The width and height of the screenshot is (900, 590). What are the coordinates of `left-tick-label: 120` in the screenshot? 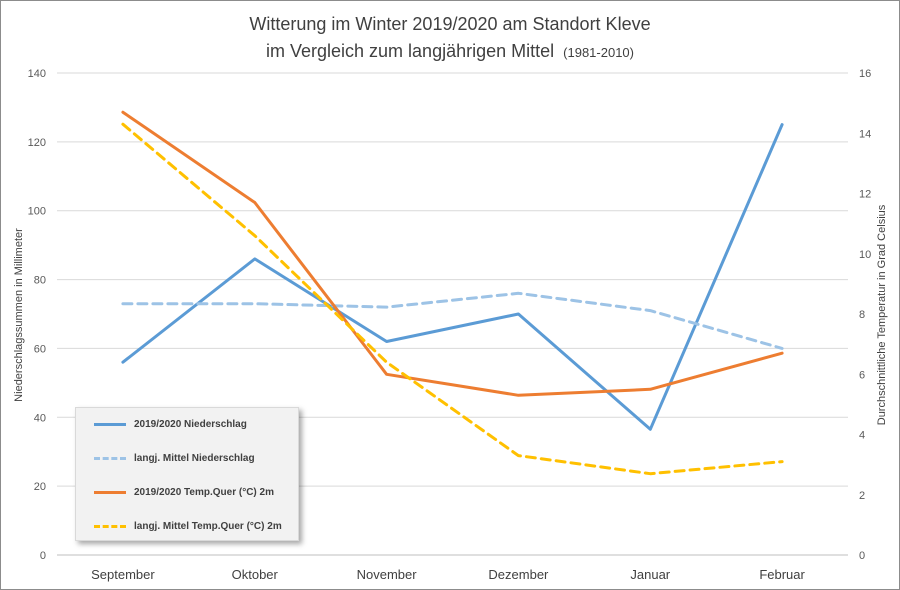 It's located at (37, 143).